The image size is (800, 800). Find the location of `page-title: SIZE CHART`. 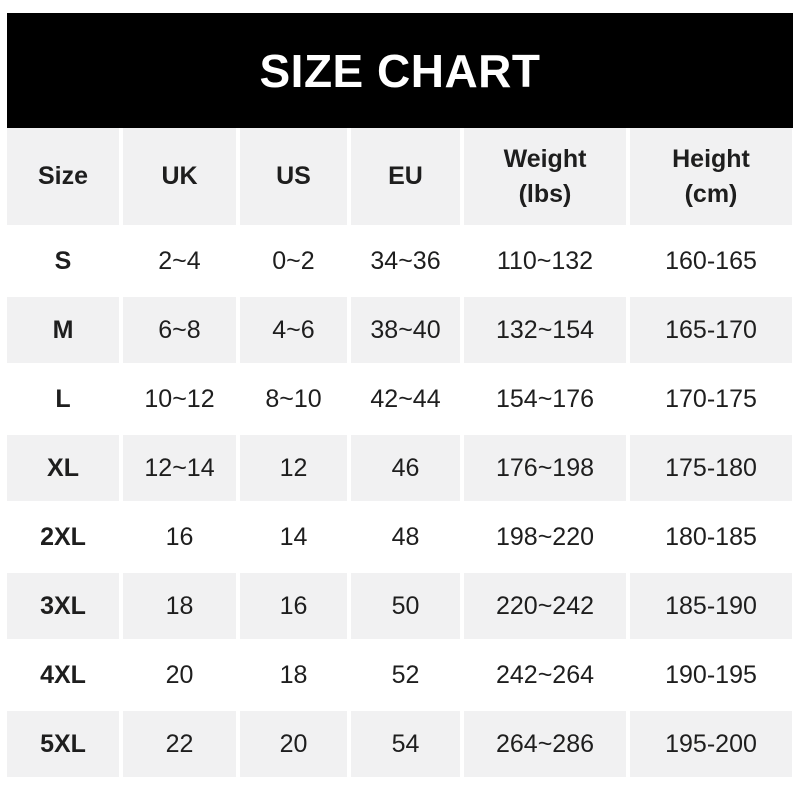

page-title: SIZE CHART is located at coordinates (400, 70).